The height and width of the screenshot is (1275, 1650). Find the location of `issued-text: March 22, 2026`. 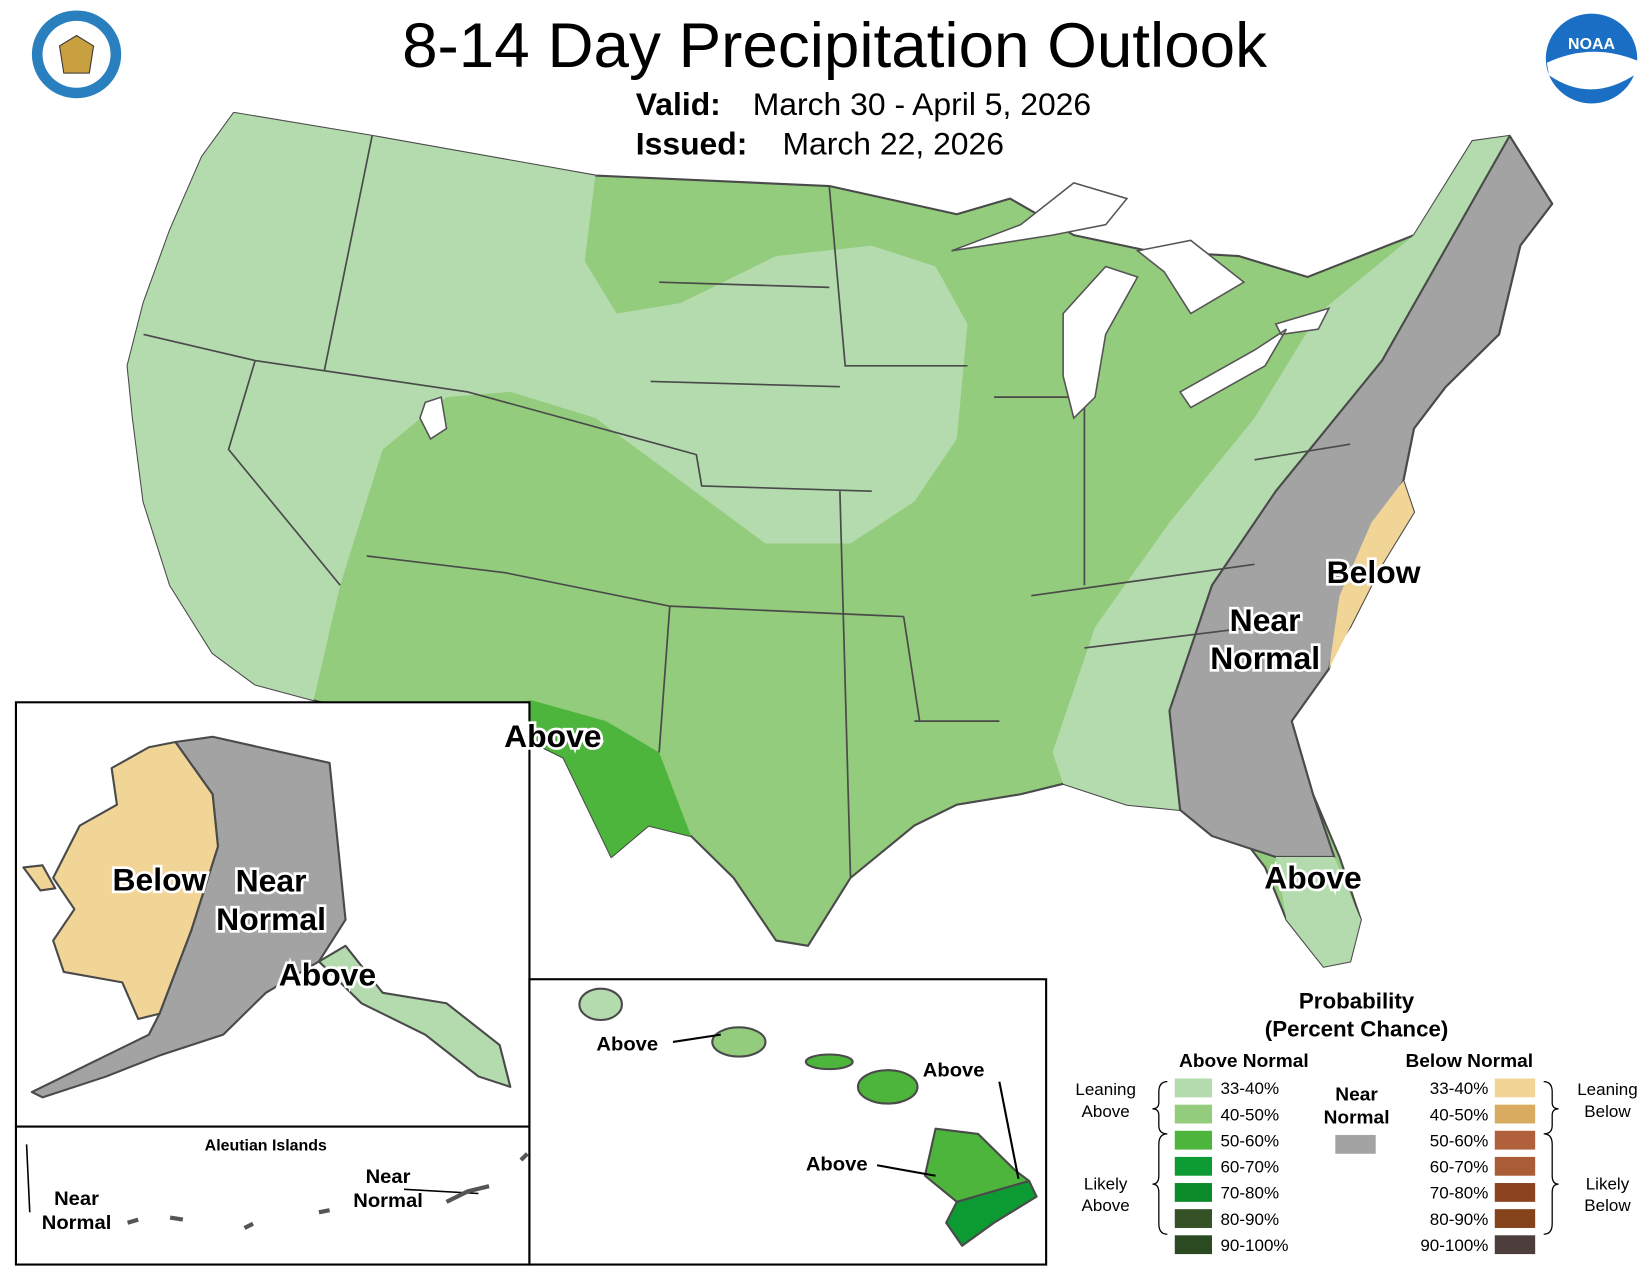

issued-text: March 22, 2026 is located at coordinates (893, 144).